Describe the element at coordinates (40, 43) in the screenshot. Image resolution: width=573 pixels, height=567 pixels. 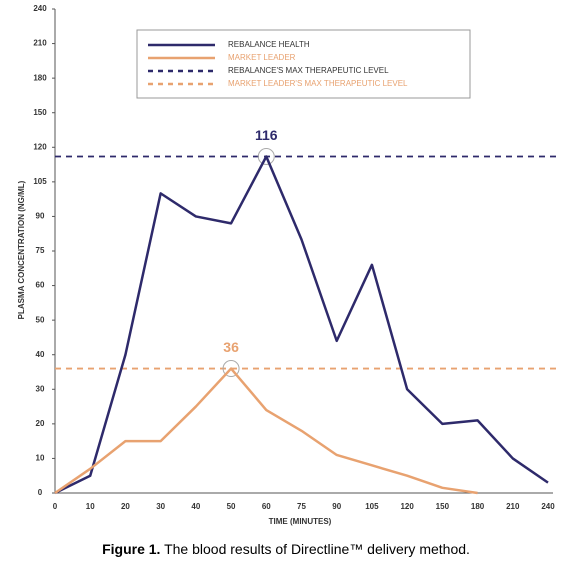
I see `y-tick-label: 210` at that location.